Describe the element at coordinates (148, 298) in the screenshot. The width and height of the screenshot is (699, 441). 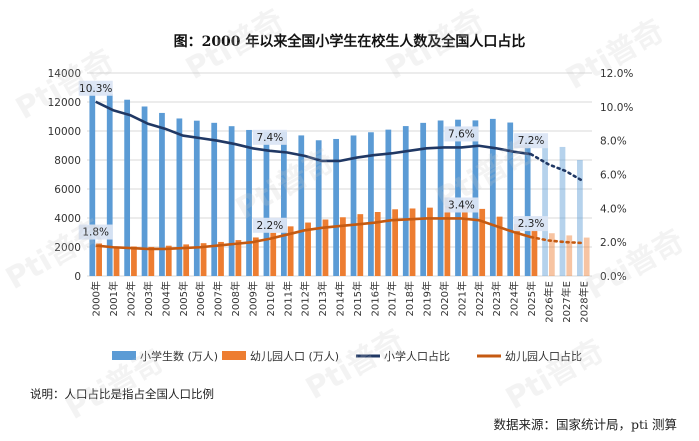
I see `x-tick-label: 2003年` at that location.